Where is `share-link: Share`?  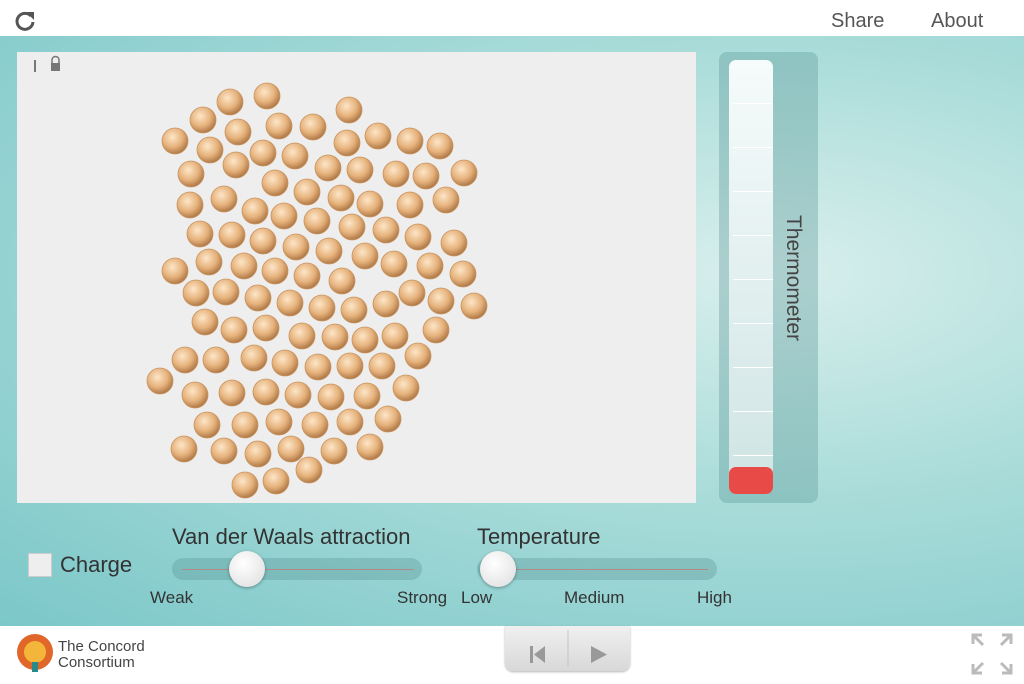
share-link: Share is located at coordinates (858, 21).